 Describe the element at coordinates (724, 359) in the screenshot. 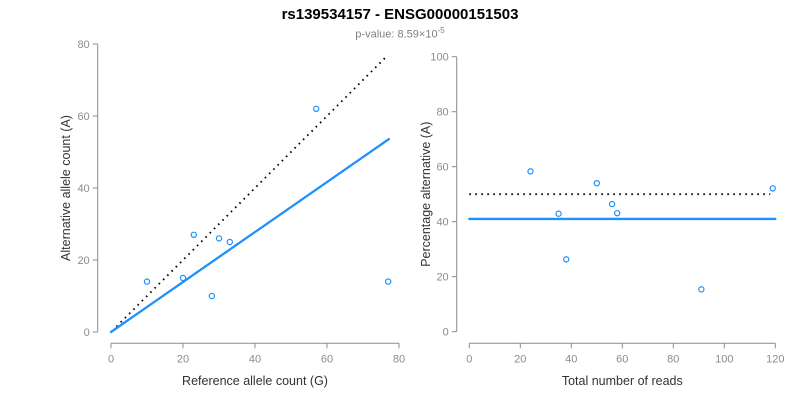

I see `x-tick-label: 100` at that location.